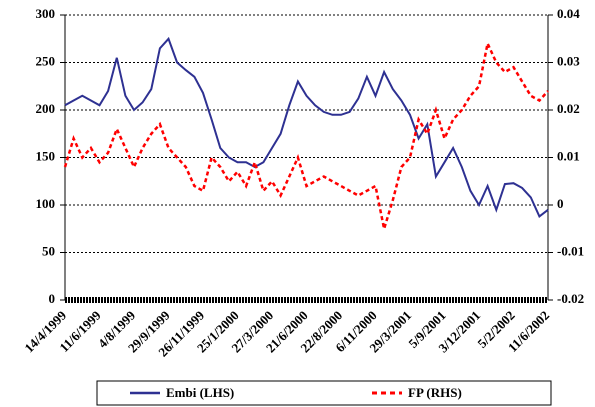 The height and width of the screenshot is (407, 595). Describe the element at coordinates (46, 203) in the screenshot. I see `y-tick-label: 100` at that location.